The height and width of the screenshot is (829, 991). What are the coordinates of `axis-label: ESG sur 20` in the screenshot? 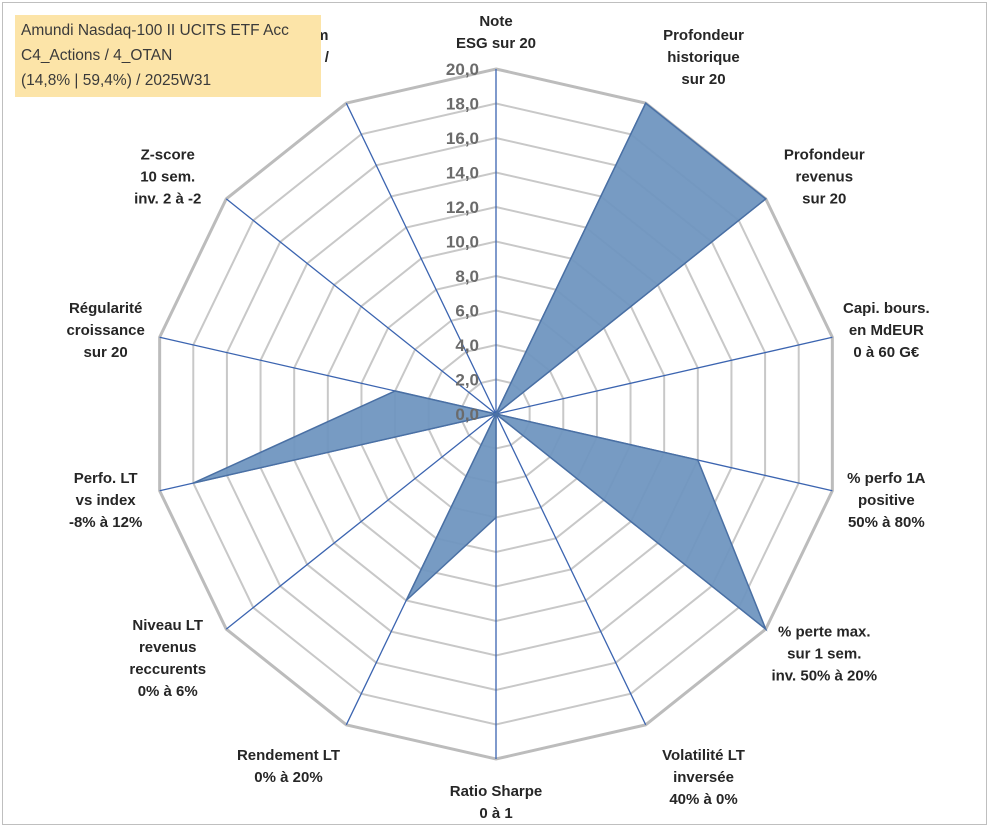 It's located at (496, 43).